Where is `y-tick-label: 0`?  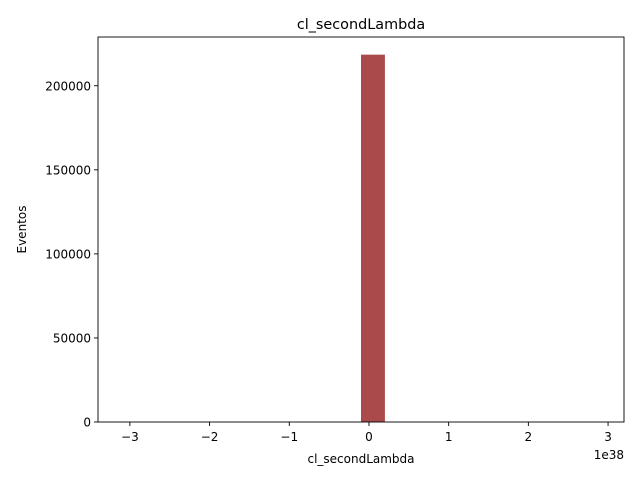 y-tick-label: 0 is located at coordinates (87, 423).